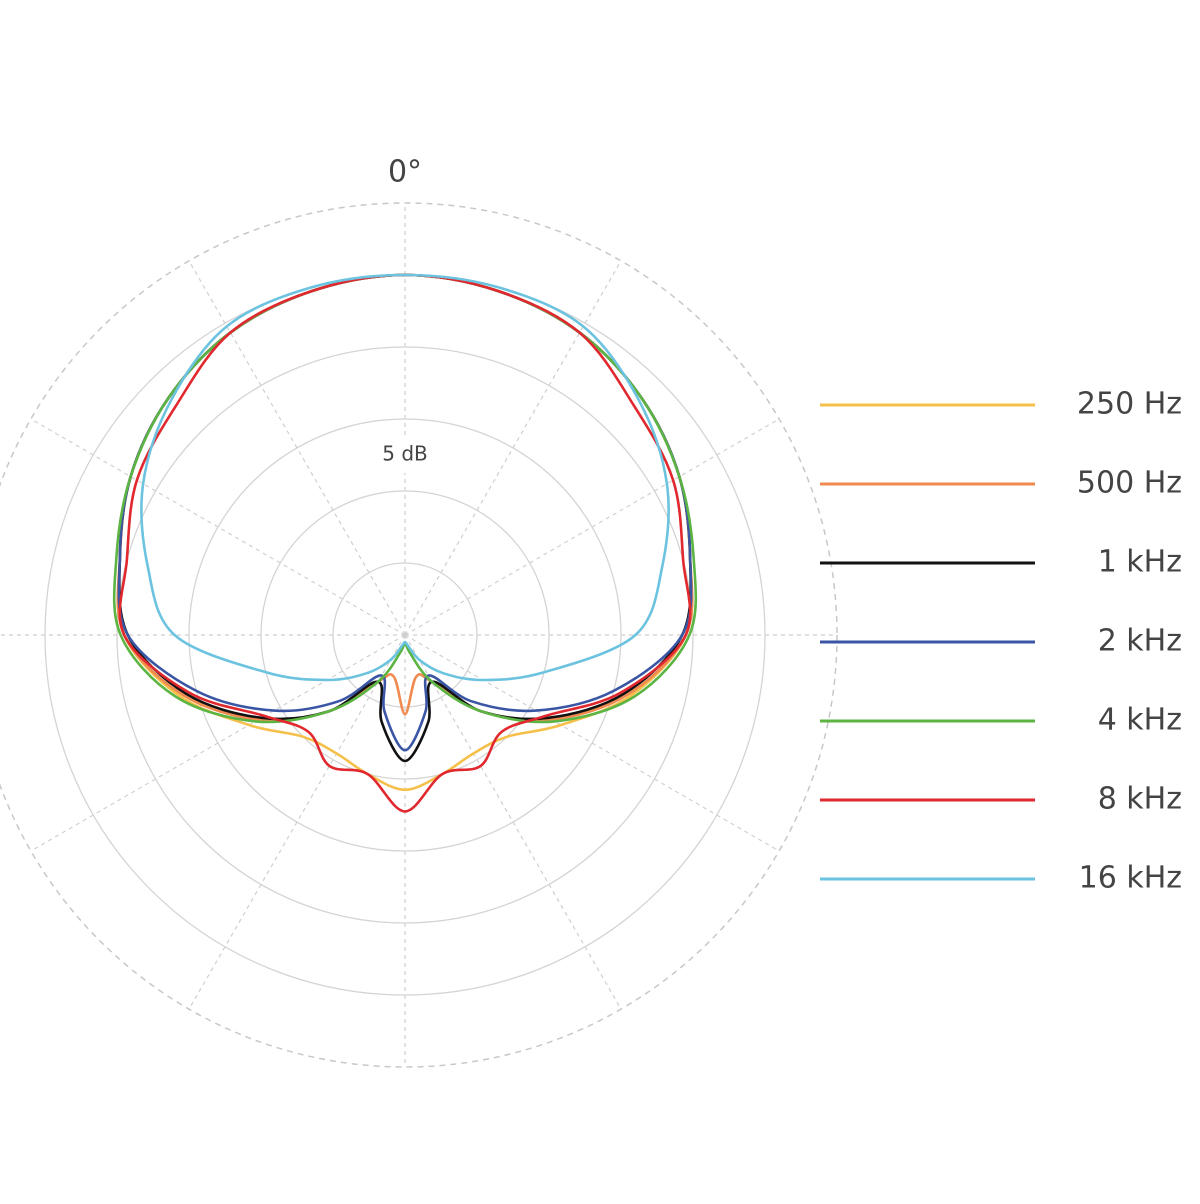 The width and height of the screenshot is (1200, 1204). Describe the element at coordinates (1129, 404) in the screenshot. I see `legend-label: 250 Hz` at that location.